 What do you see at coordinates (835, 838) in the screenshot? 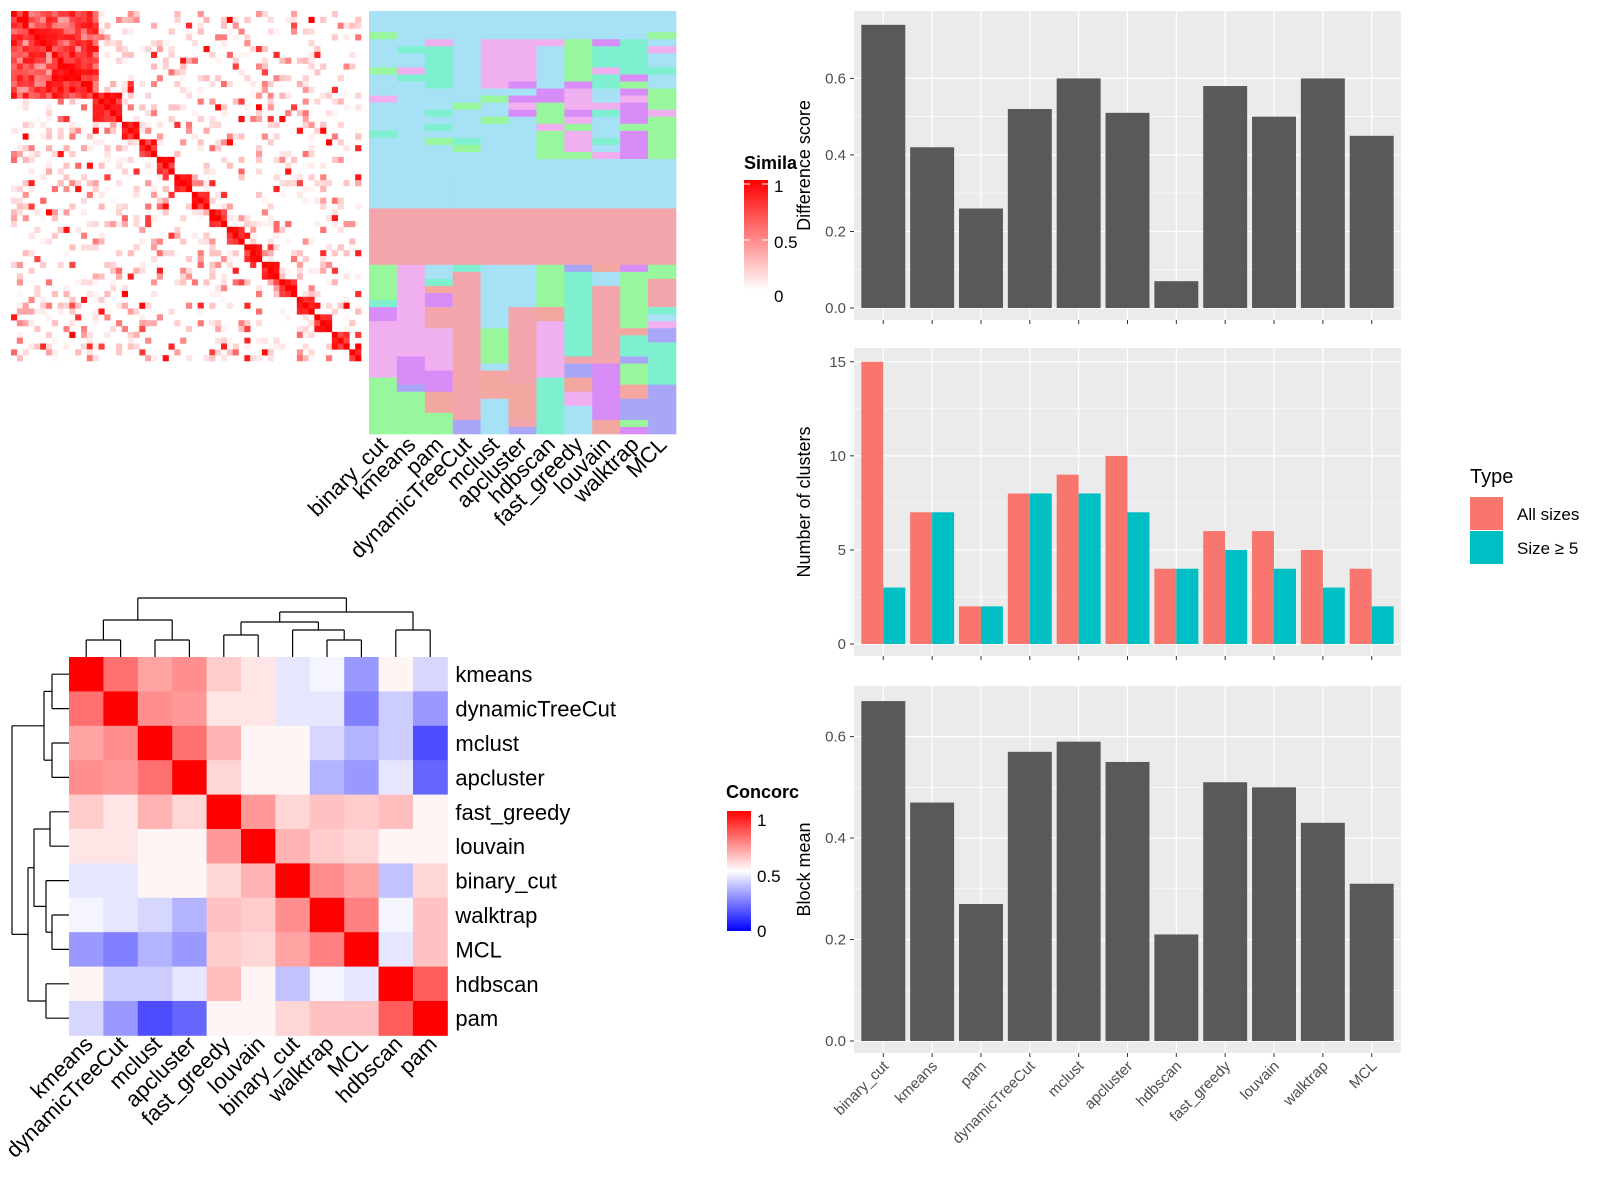
I see `y-tick-label: 0.4` at bounding box center [835, 838].